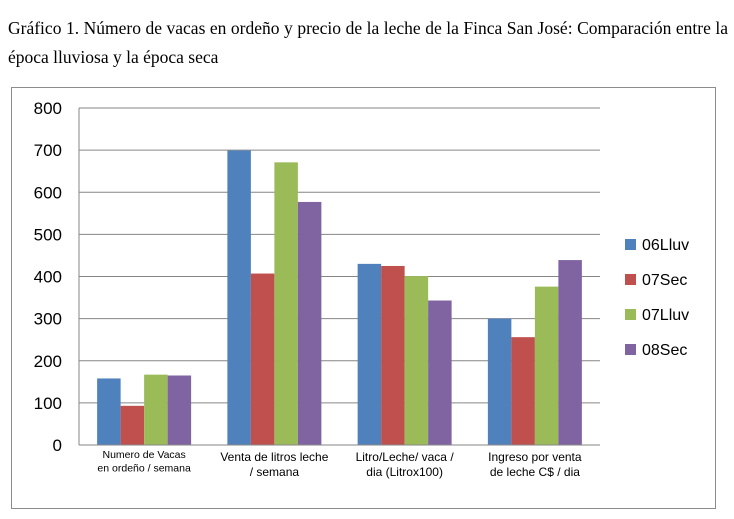 The width and height of the screenshot is (734, 519). I want to click on y-tick-label: 700, so click(48, 150).